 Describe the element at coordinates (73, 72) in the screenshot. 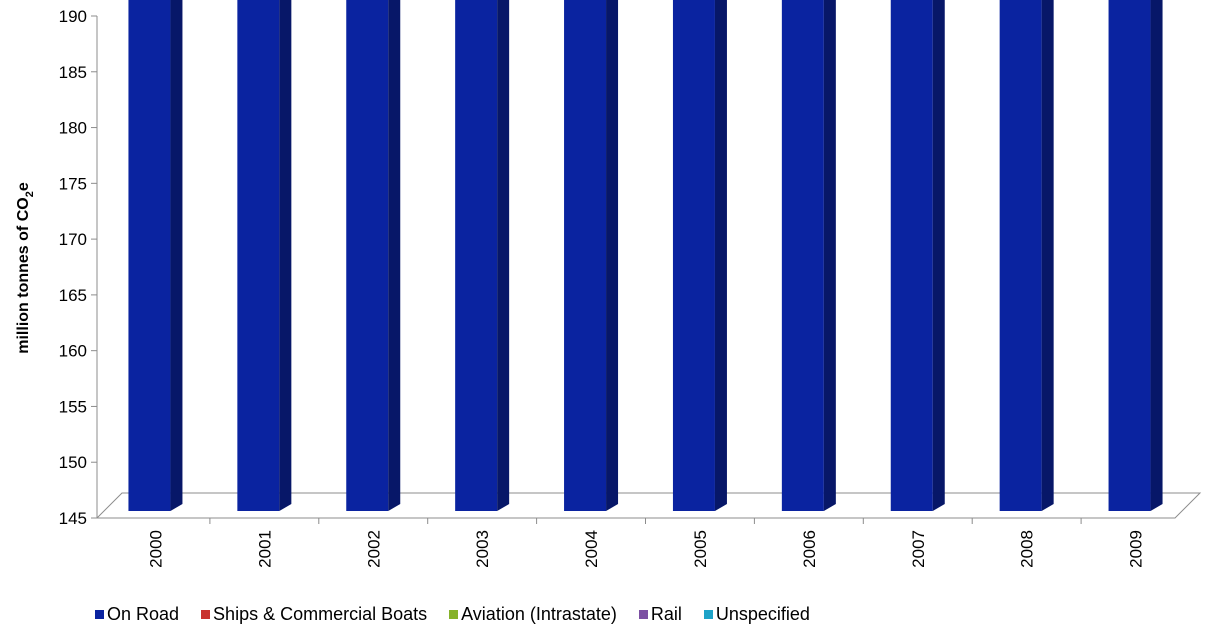

I see `y-tick-label: 185` at that location.